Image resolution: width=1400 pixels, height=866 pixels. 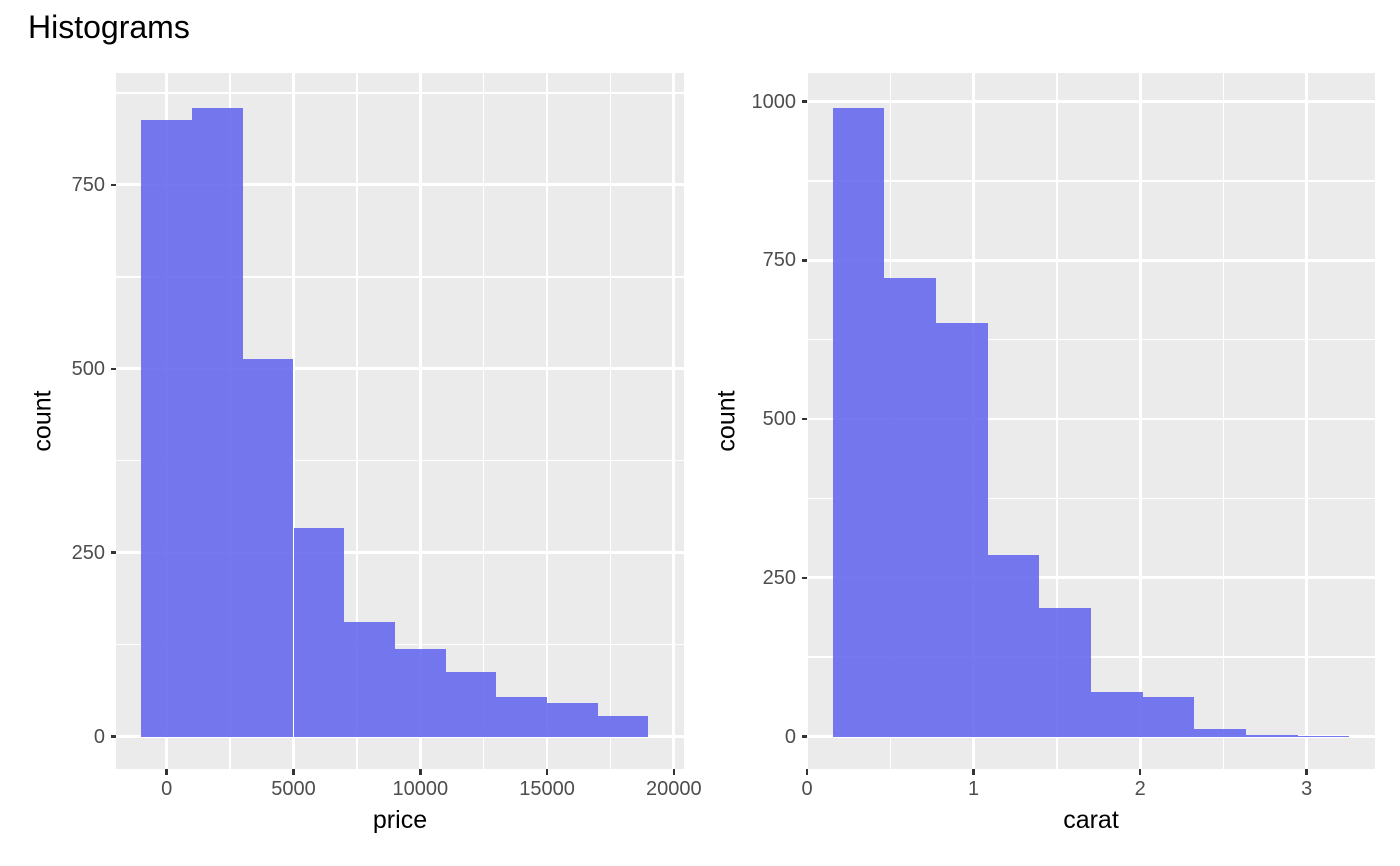 I want to click on x-tick-label: 15000, so click(x=547, y=789).